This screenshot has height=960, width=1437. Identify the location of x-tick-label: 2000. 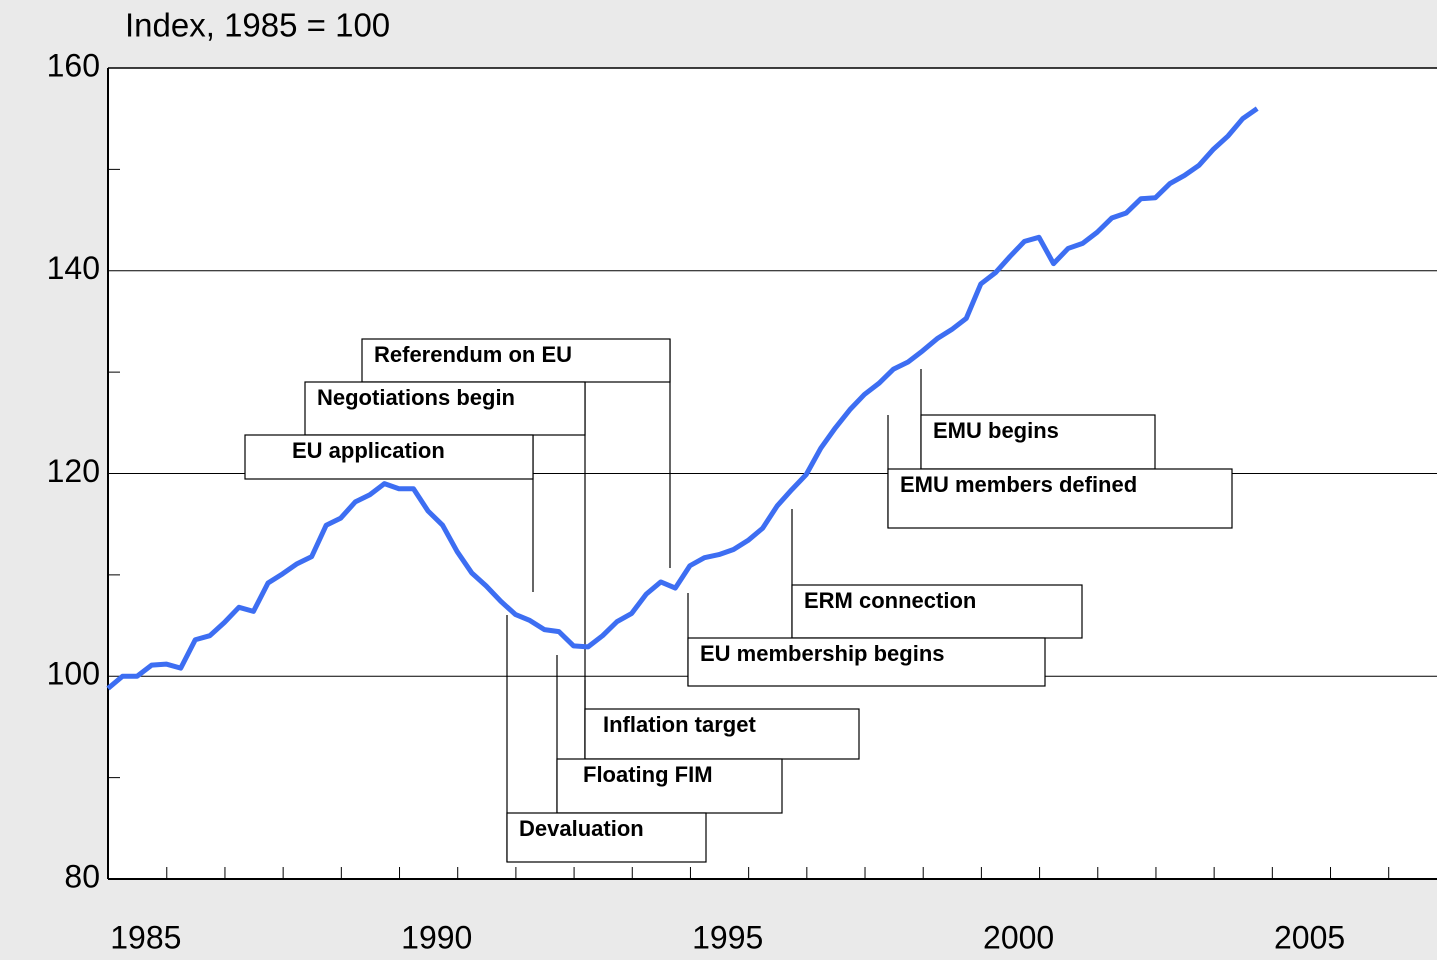
(1018, 937).